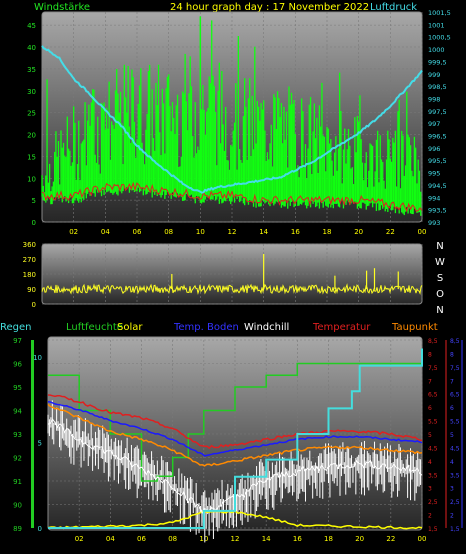 The width and height of the screenshot is (466, 554). I want to click on temperature-x-tick: 18, so click(328, 539).